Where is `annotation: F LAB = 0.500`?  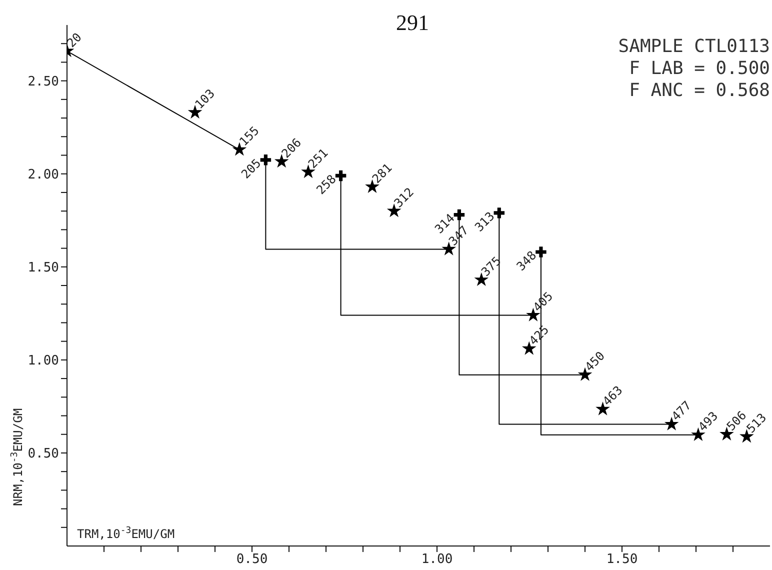
annotation: F LAB = 0.500 is located at coordinates (699, 69).